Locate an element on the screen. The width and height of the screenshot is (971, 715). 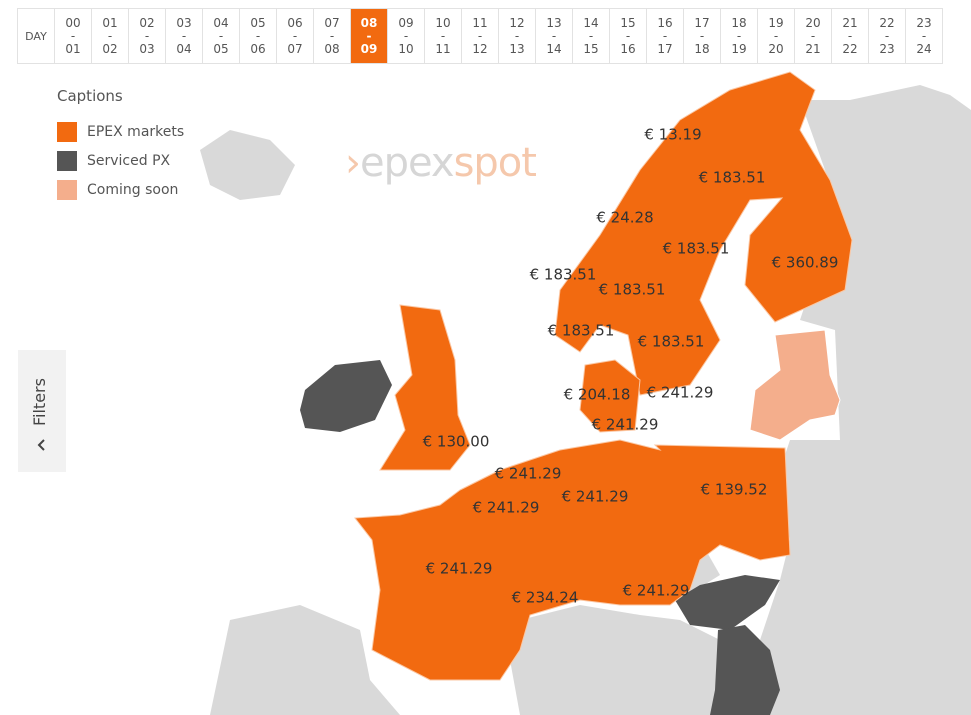
hour-slot: 10-11 is located at coordinates (442, 36).